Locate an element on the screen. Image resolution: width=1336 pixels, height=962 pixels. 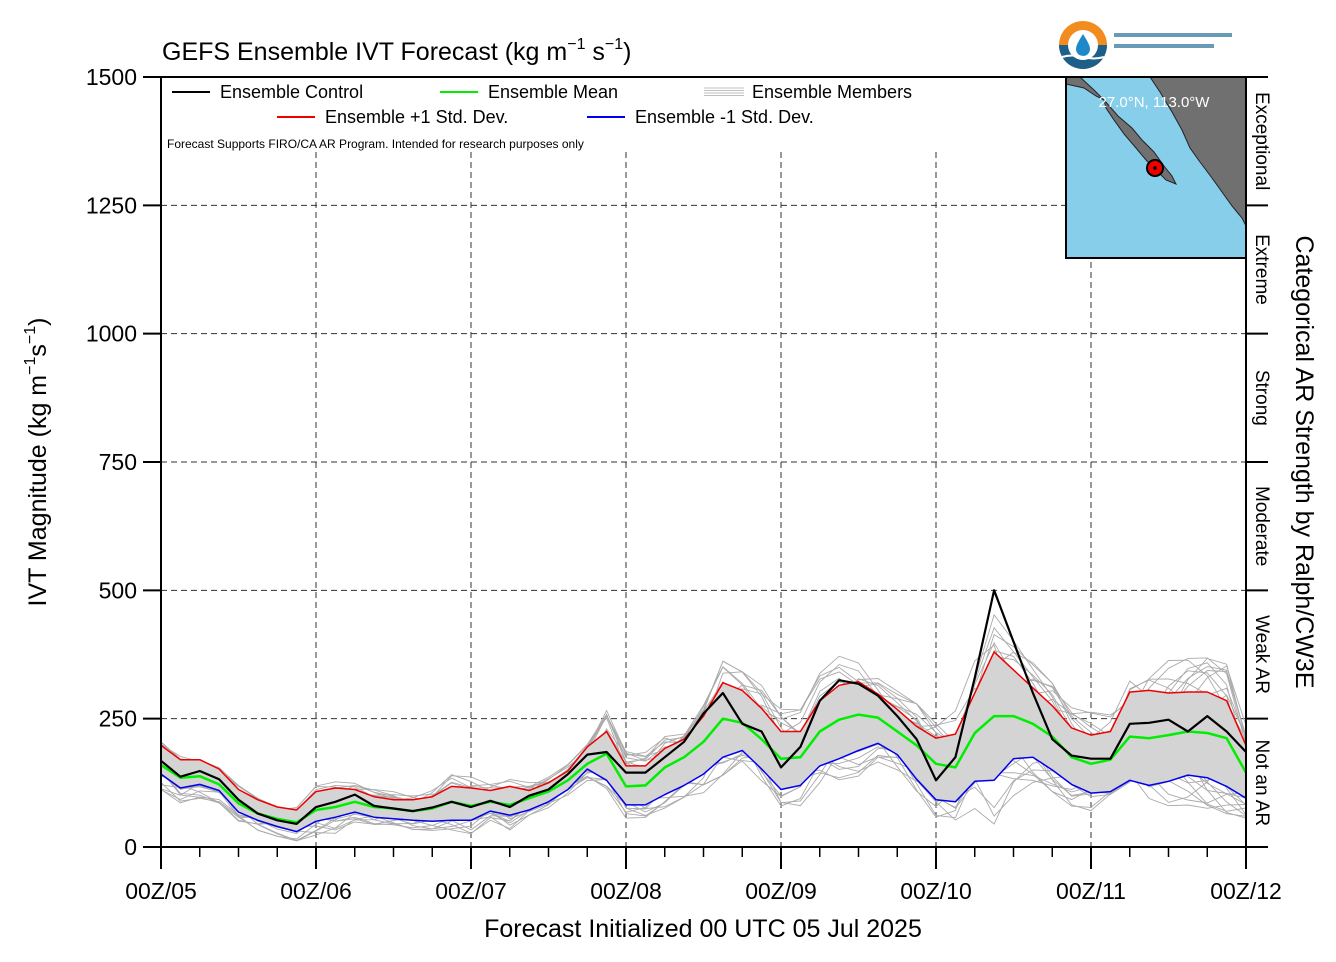
ar-category-label: Extreme is located at coordinates (1261, 269).